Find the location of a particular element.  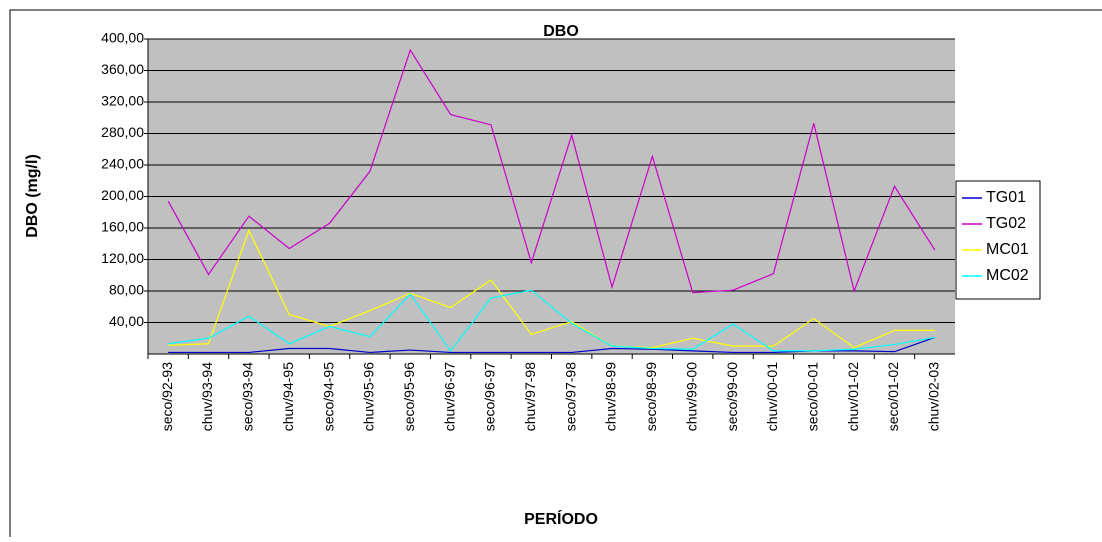

y-tick-label: 80,00 is located at coordinates (126, 290).